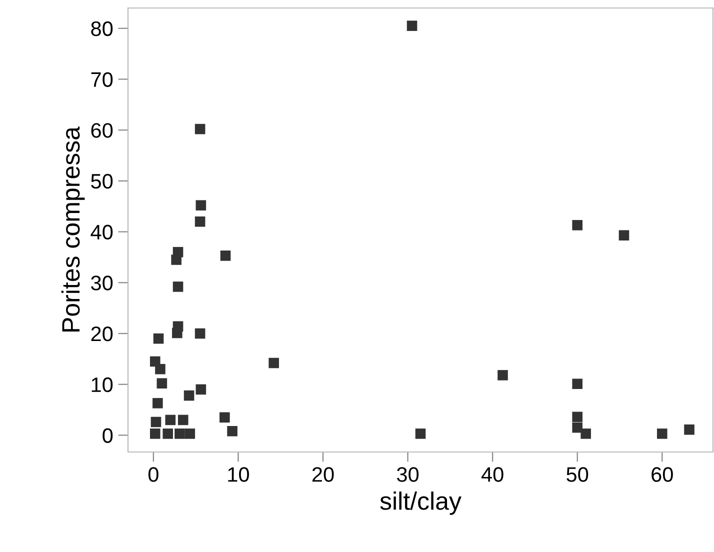 Image resolution: width=714 pixels, height=552 pixels. I want to click on y-tick-label: 0, so click(107, 435).